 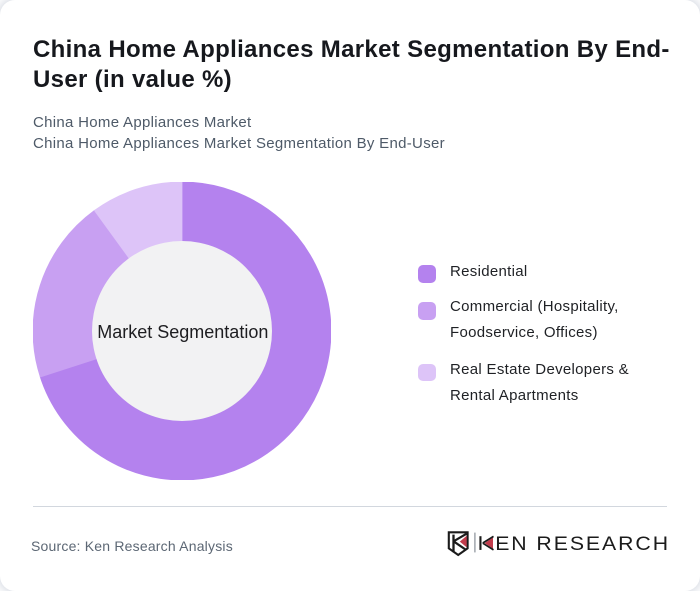 I want to click on svg-text: EN RESEARCH, so click(x=582, y=544).